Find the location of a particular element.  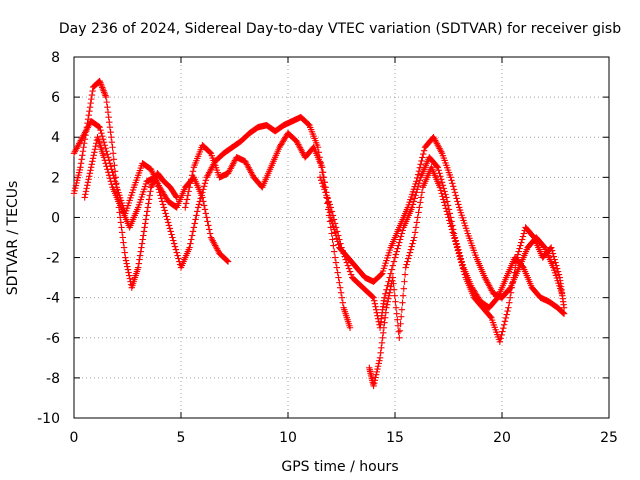

y-tick-label: -10 is located at coordinates (48, 419).